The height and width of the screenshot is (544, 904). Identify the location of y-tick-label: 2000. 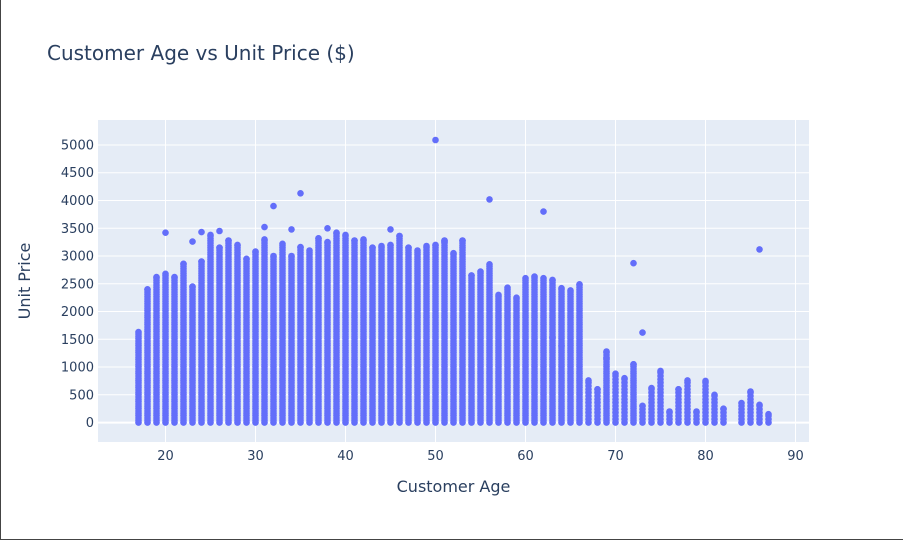
(77, 312).